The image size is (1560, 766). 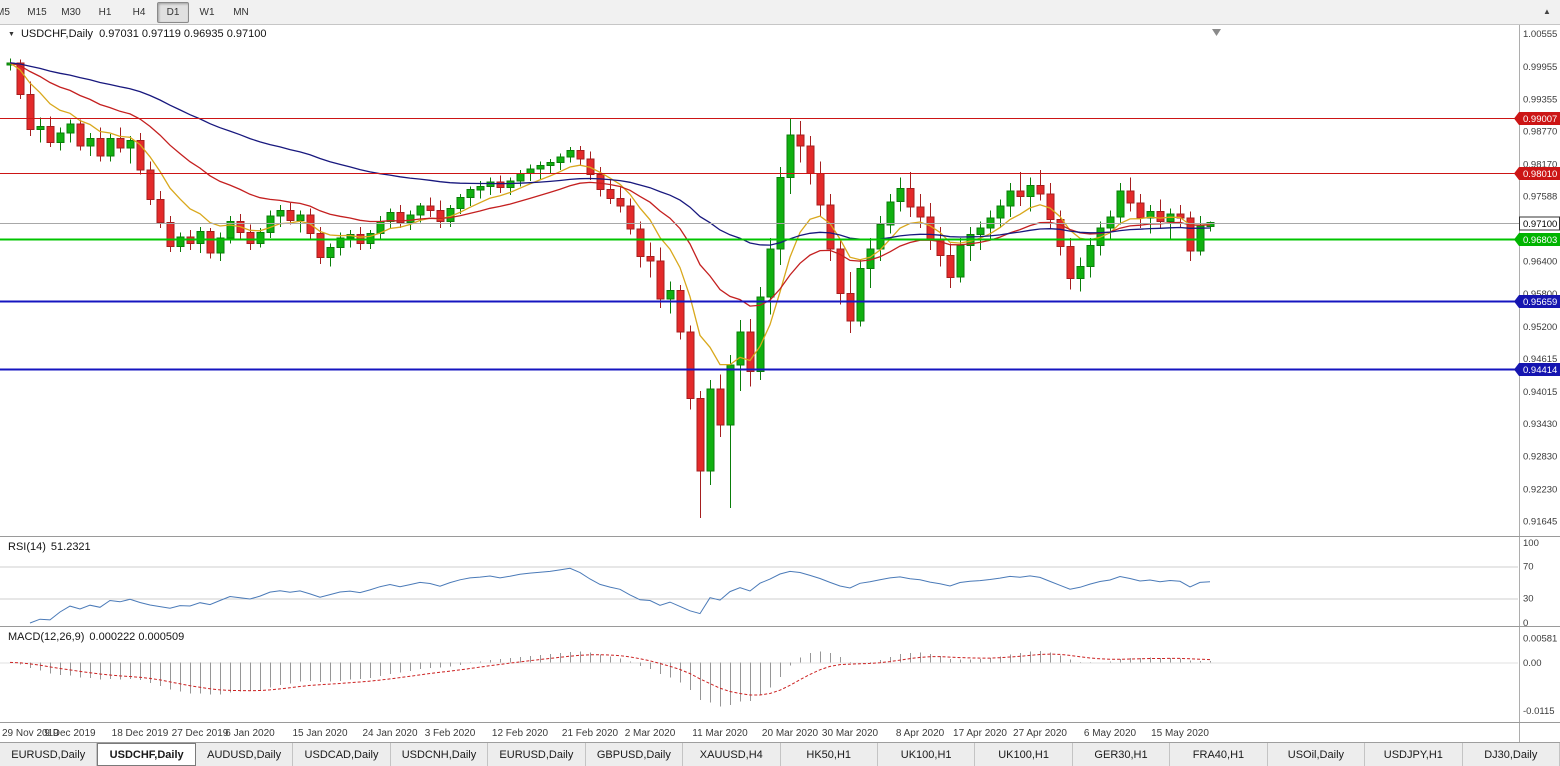 I want to click on timeframe-button-d1: D1, so click(x=173, y=12).